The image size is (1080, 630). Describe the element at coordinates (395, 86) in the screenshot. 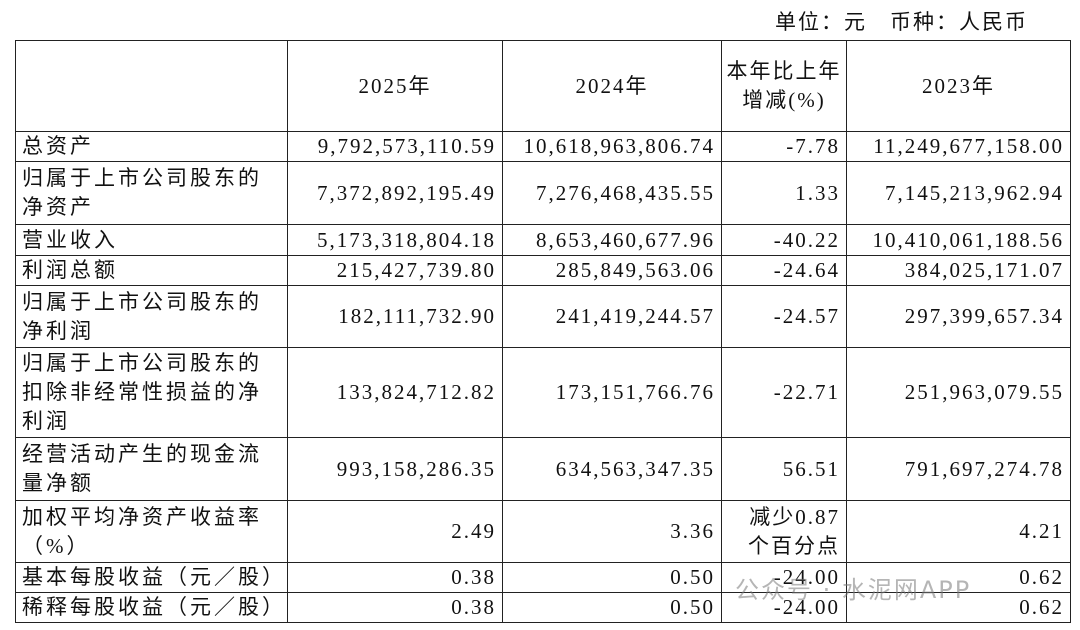

I see `header-cell: 2025年` at that location.